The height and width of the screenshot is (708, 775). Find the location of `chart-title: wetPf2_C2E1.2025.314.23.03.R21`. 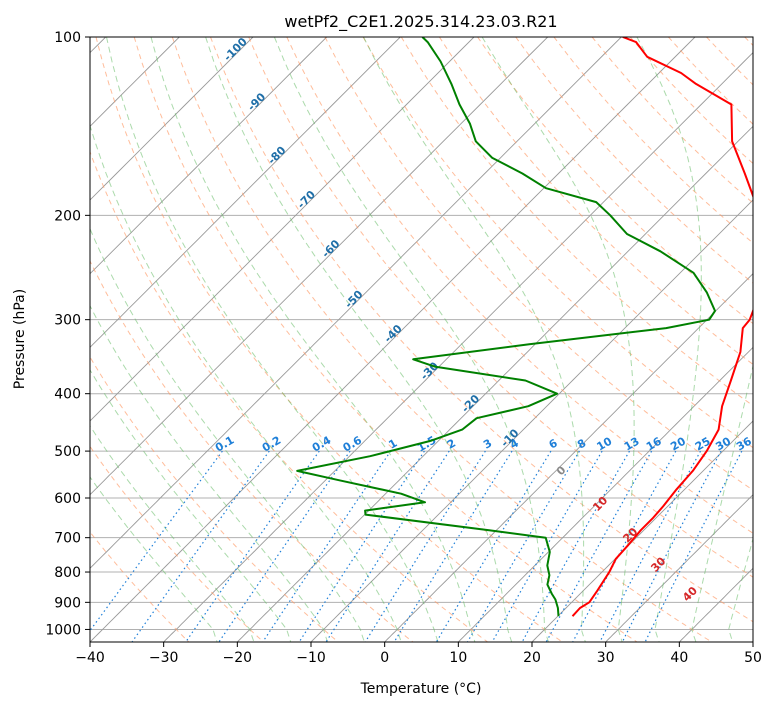

chart-title: wetPf2_C2E1.2025.314.23.03.R21 is located at coordinates (420, 22).